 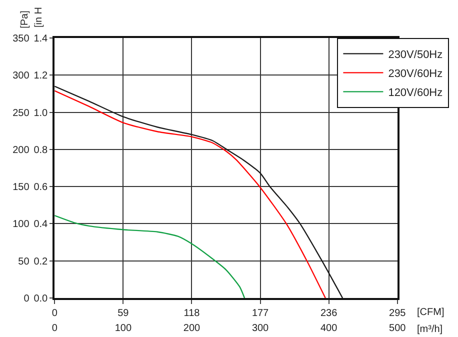 What do you see at coordinates (124, 313) in the screenshot?
I see `x2-tick-label: 59` at bounding box center [124, 313].